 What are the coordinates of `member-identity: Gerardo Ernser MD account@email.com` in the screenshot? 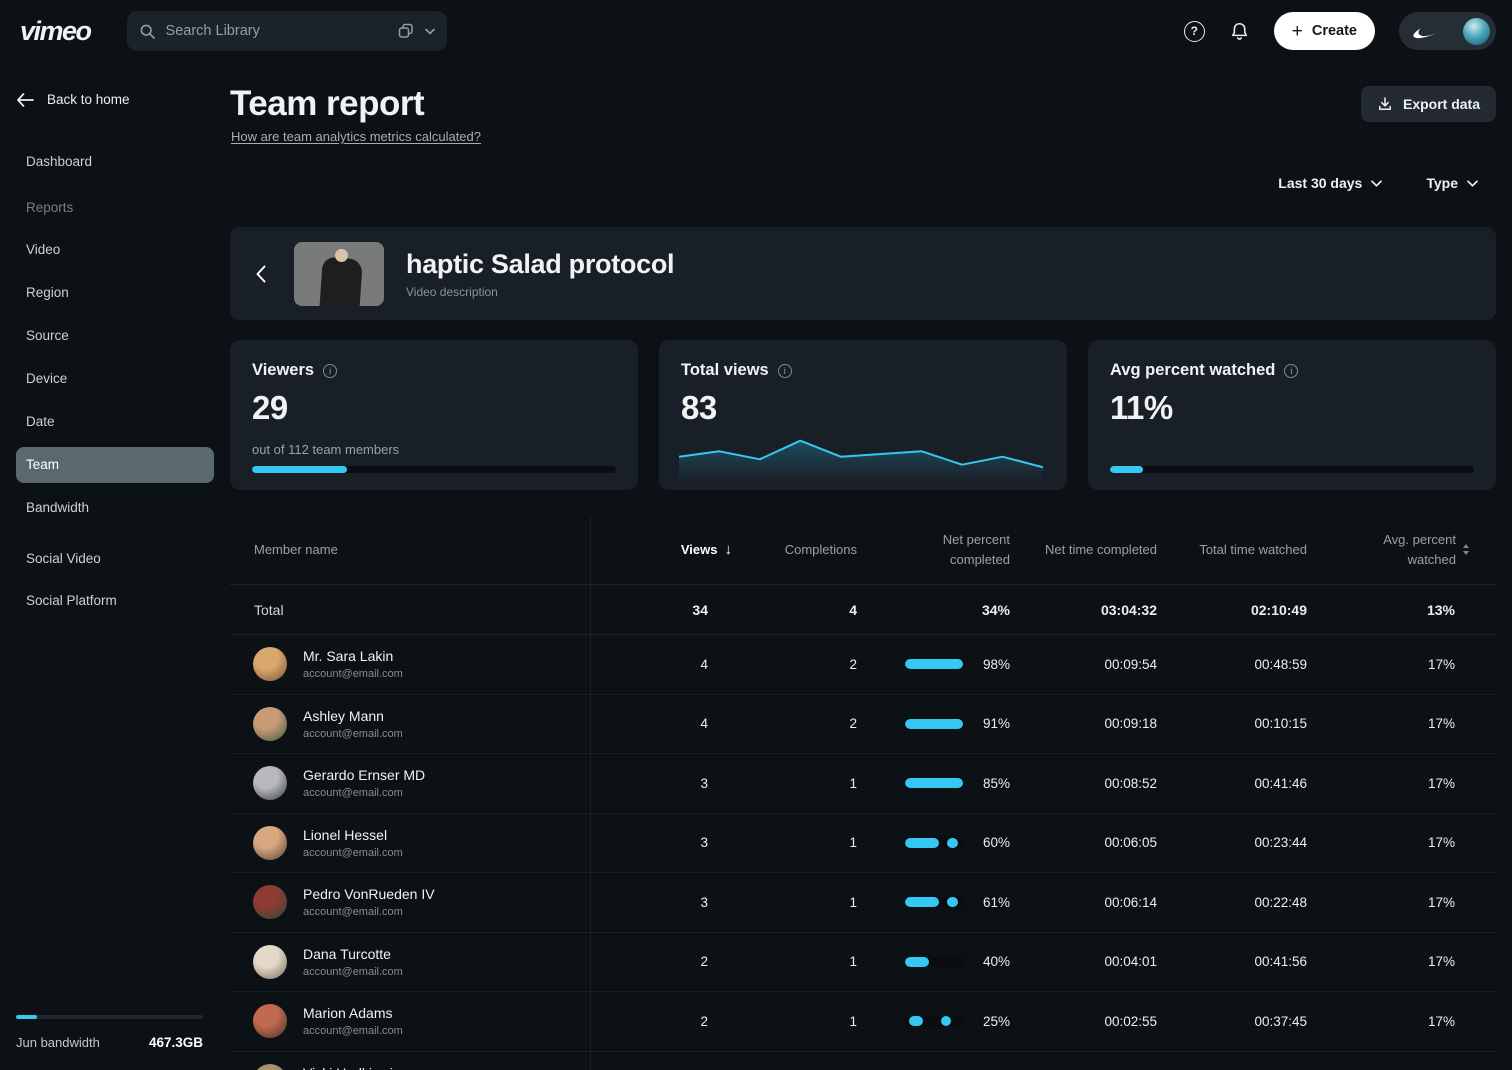 It's located at (364, 783).